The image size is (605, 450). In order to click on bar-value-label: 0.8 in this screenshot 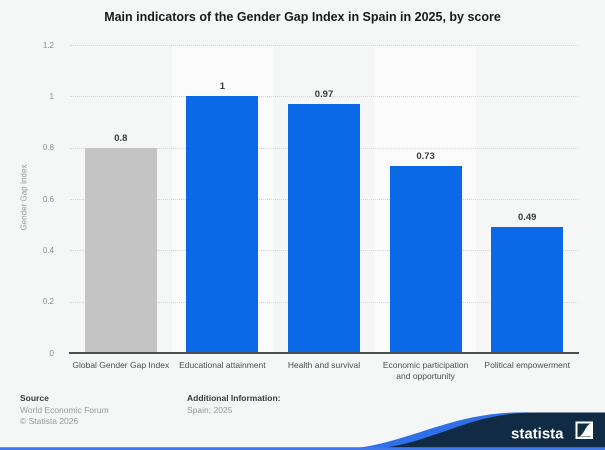, I will do `click(121, 138)`.